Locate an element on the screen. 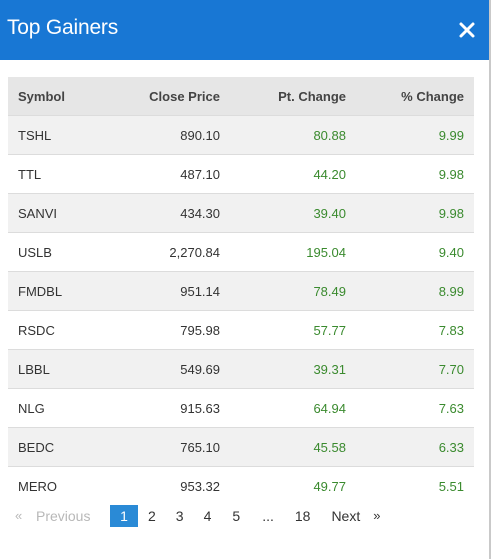 The height and width of the screenshot is (559, 491). cell-close-price: 953.32 is located at coordinates (200, 486).